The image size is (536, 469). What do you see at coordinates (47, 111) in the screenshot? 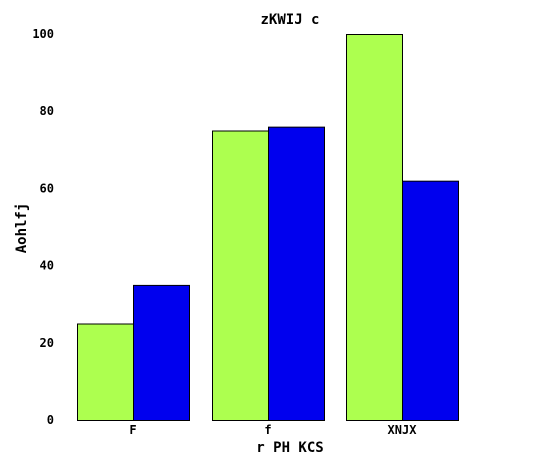
I see `y-tick-label: 80` at bounding box center [47, 111].